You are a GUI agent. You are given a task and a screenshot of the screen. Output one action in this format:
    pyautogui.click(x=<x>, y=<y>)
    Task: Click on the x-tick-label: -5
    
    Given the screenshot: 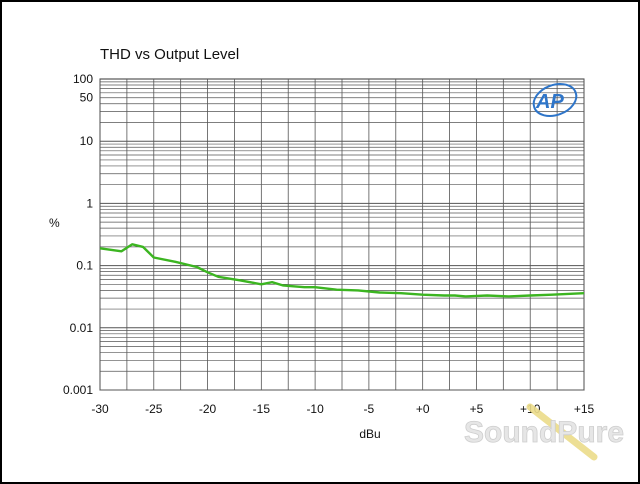 What is the action you would take?
    pyautogui.click(x=369, y=409)
    